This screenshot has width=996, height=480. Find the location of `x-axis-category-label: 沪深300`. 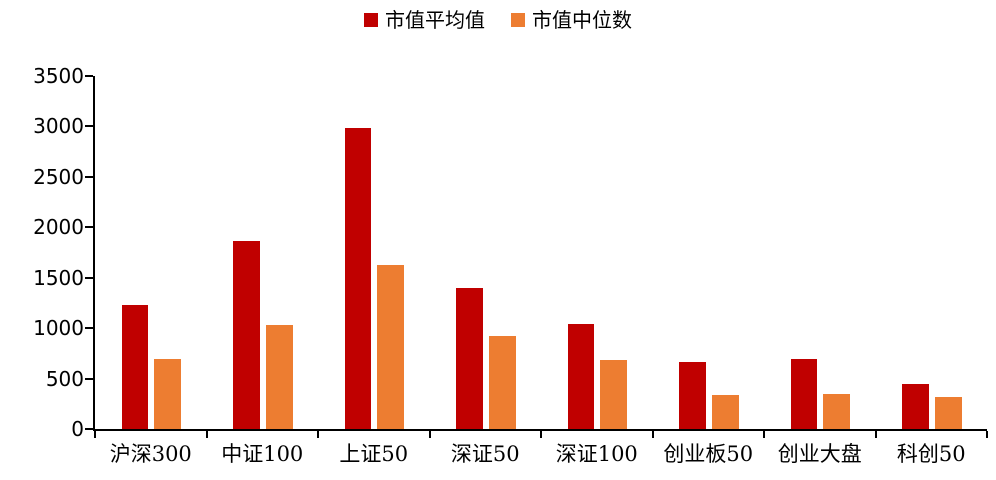

x-axis-category-label: 沪深300 is located at coordinates (150, 454).